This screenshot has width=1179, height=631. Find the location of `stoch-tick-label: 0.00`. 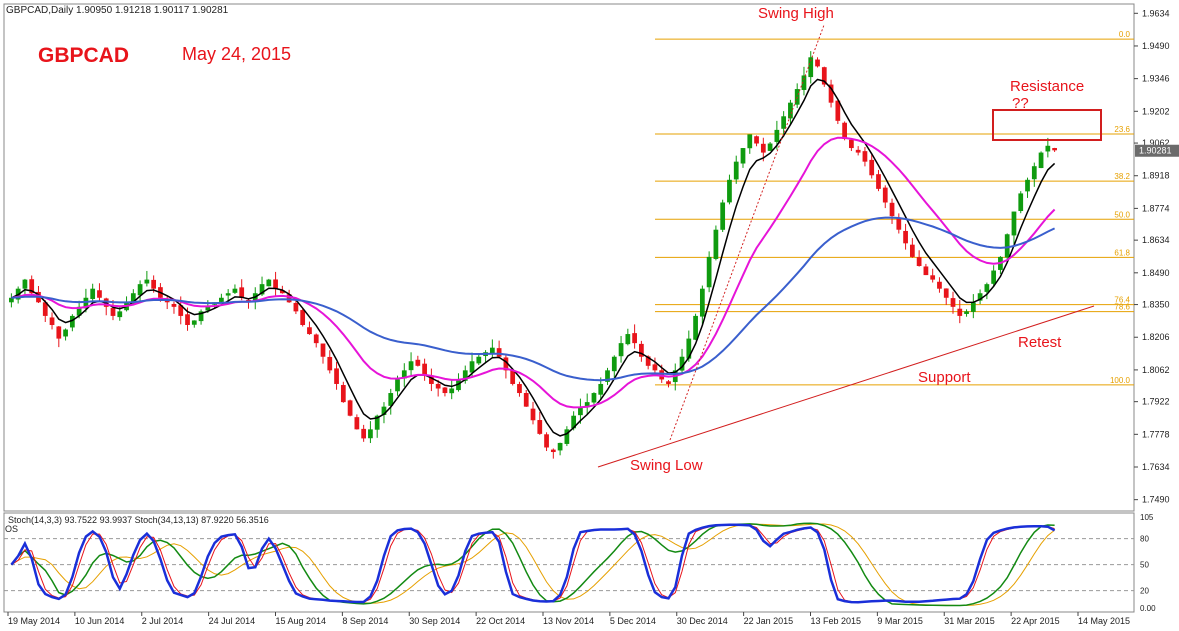

stoch-tick-label: 0.00 is located at coordinates (1148, 608).